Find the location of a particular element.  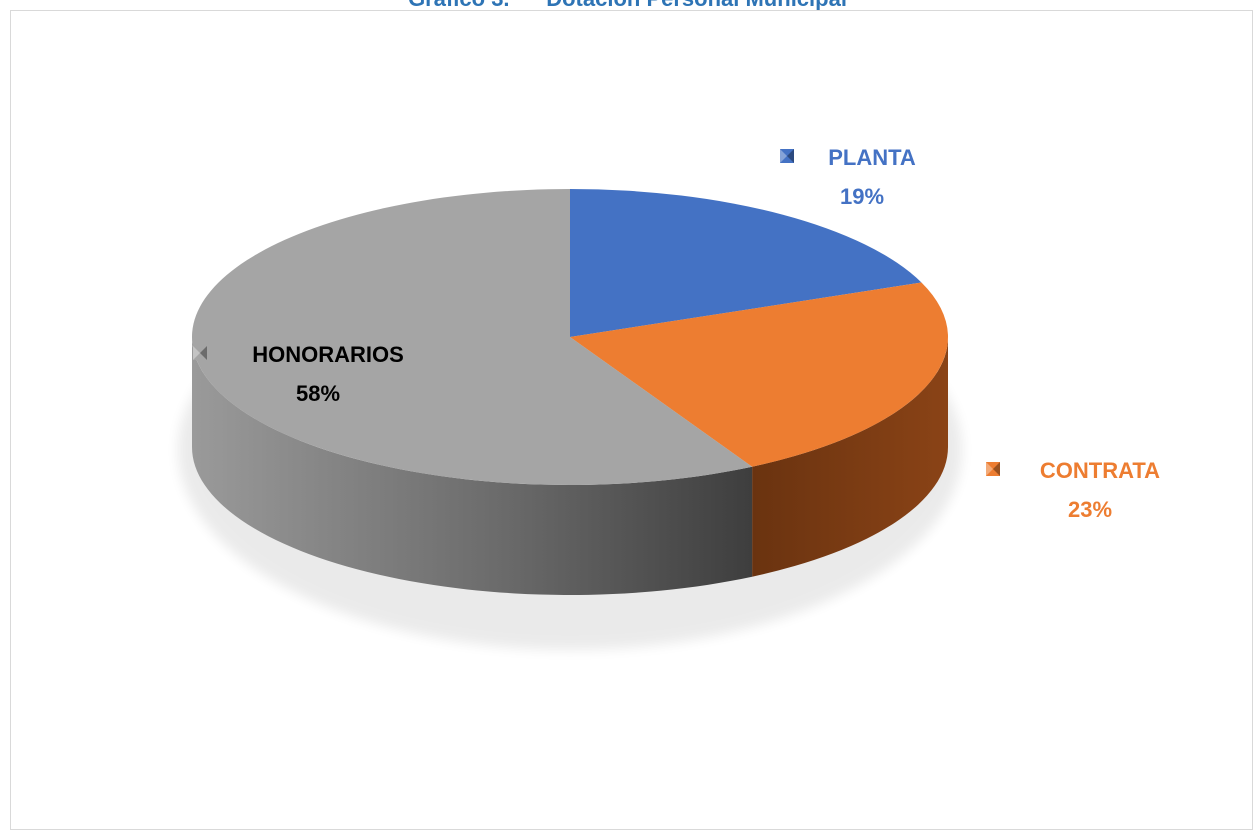

slice-name-planta: PLANTA is located at coordinates (872, 157).